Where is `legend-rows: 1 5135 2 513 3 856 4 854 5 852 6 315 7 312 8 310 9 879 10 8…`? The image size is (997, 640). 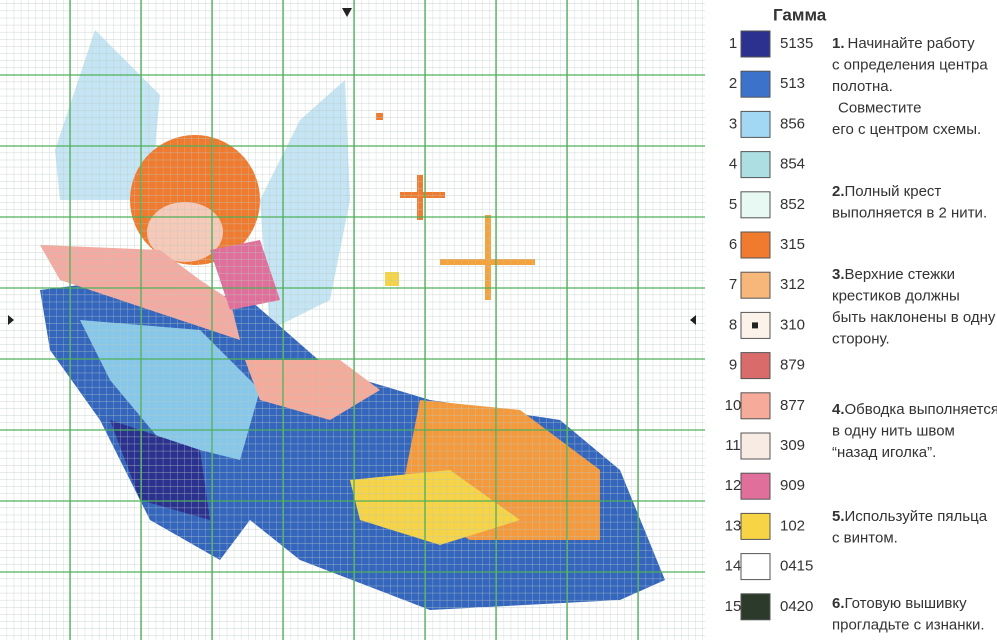 legend-rows: 1 5135 2 513 3 856 4 854 5 852 6 315 7 312 8 310 9 879 10 8… is located at coordinates (769, 325).